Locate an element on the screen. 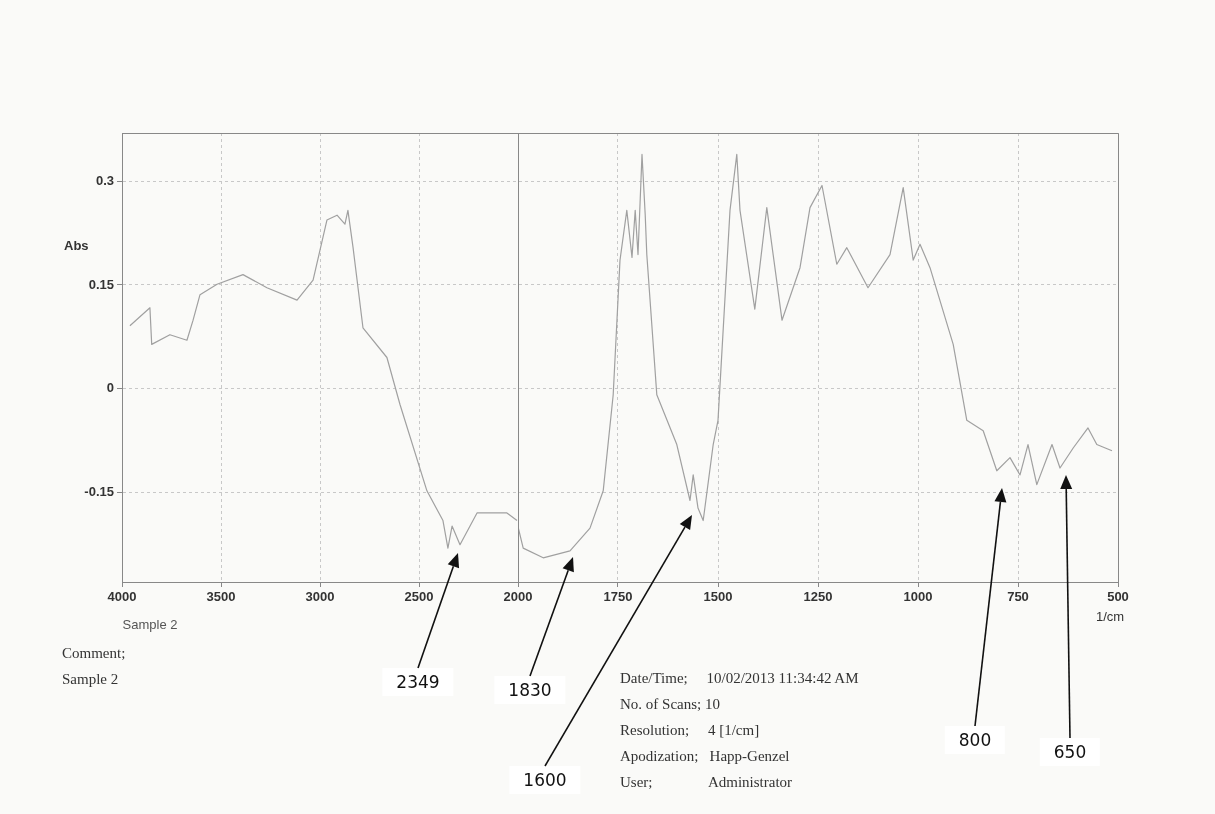  x-tick-label: 1000 is located at coordinates (918, 597).